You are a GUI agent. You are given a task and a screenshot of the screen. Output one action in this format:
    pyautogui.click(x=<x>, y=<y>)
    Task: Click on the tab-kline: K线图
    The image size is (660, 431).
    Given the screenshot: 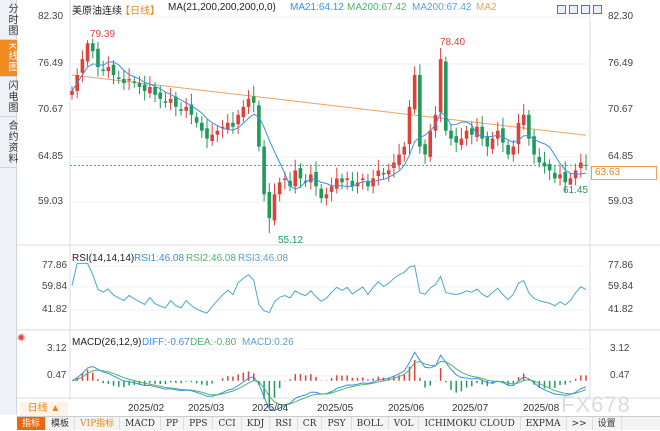 What is the action you would take?
    pyautogui.click(x=8, y=58)
    